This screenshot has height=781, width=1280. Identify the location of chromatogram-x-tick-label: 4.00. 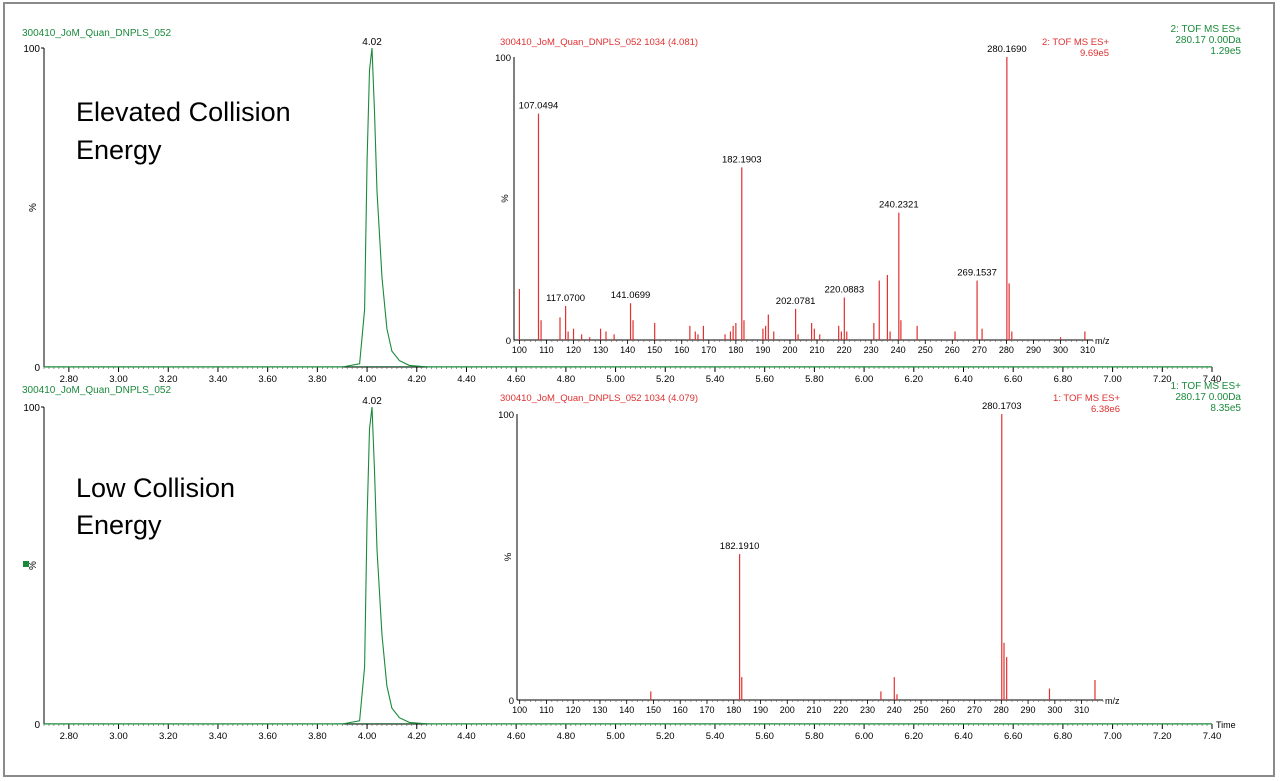
(367, 736).